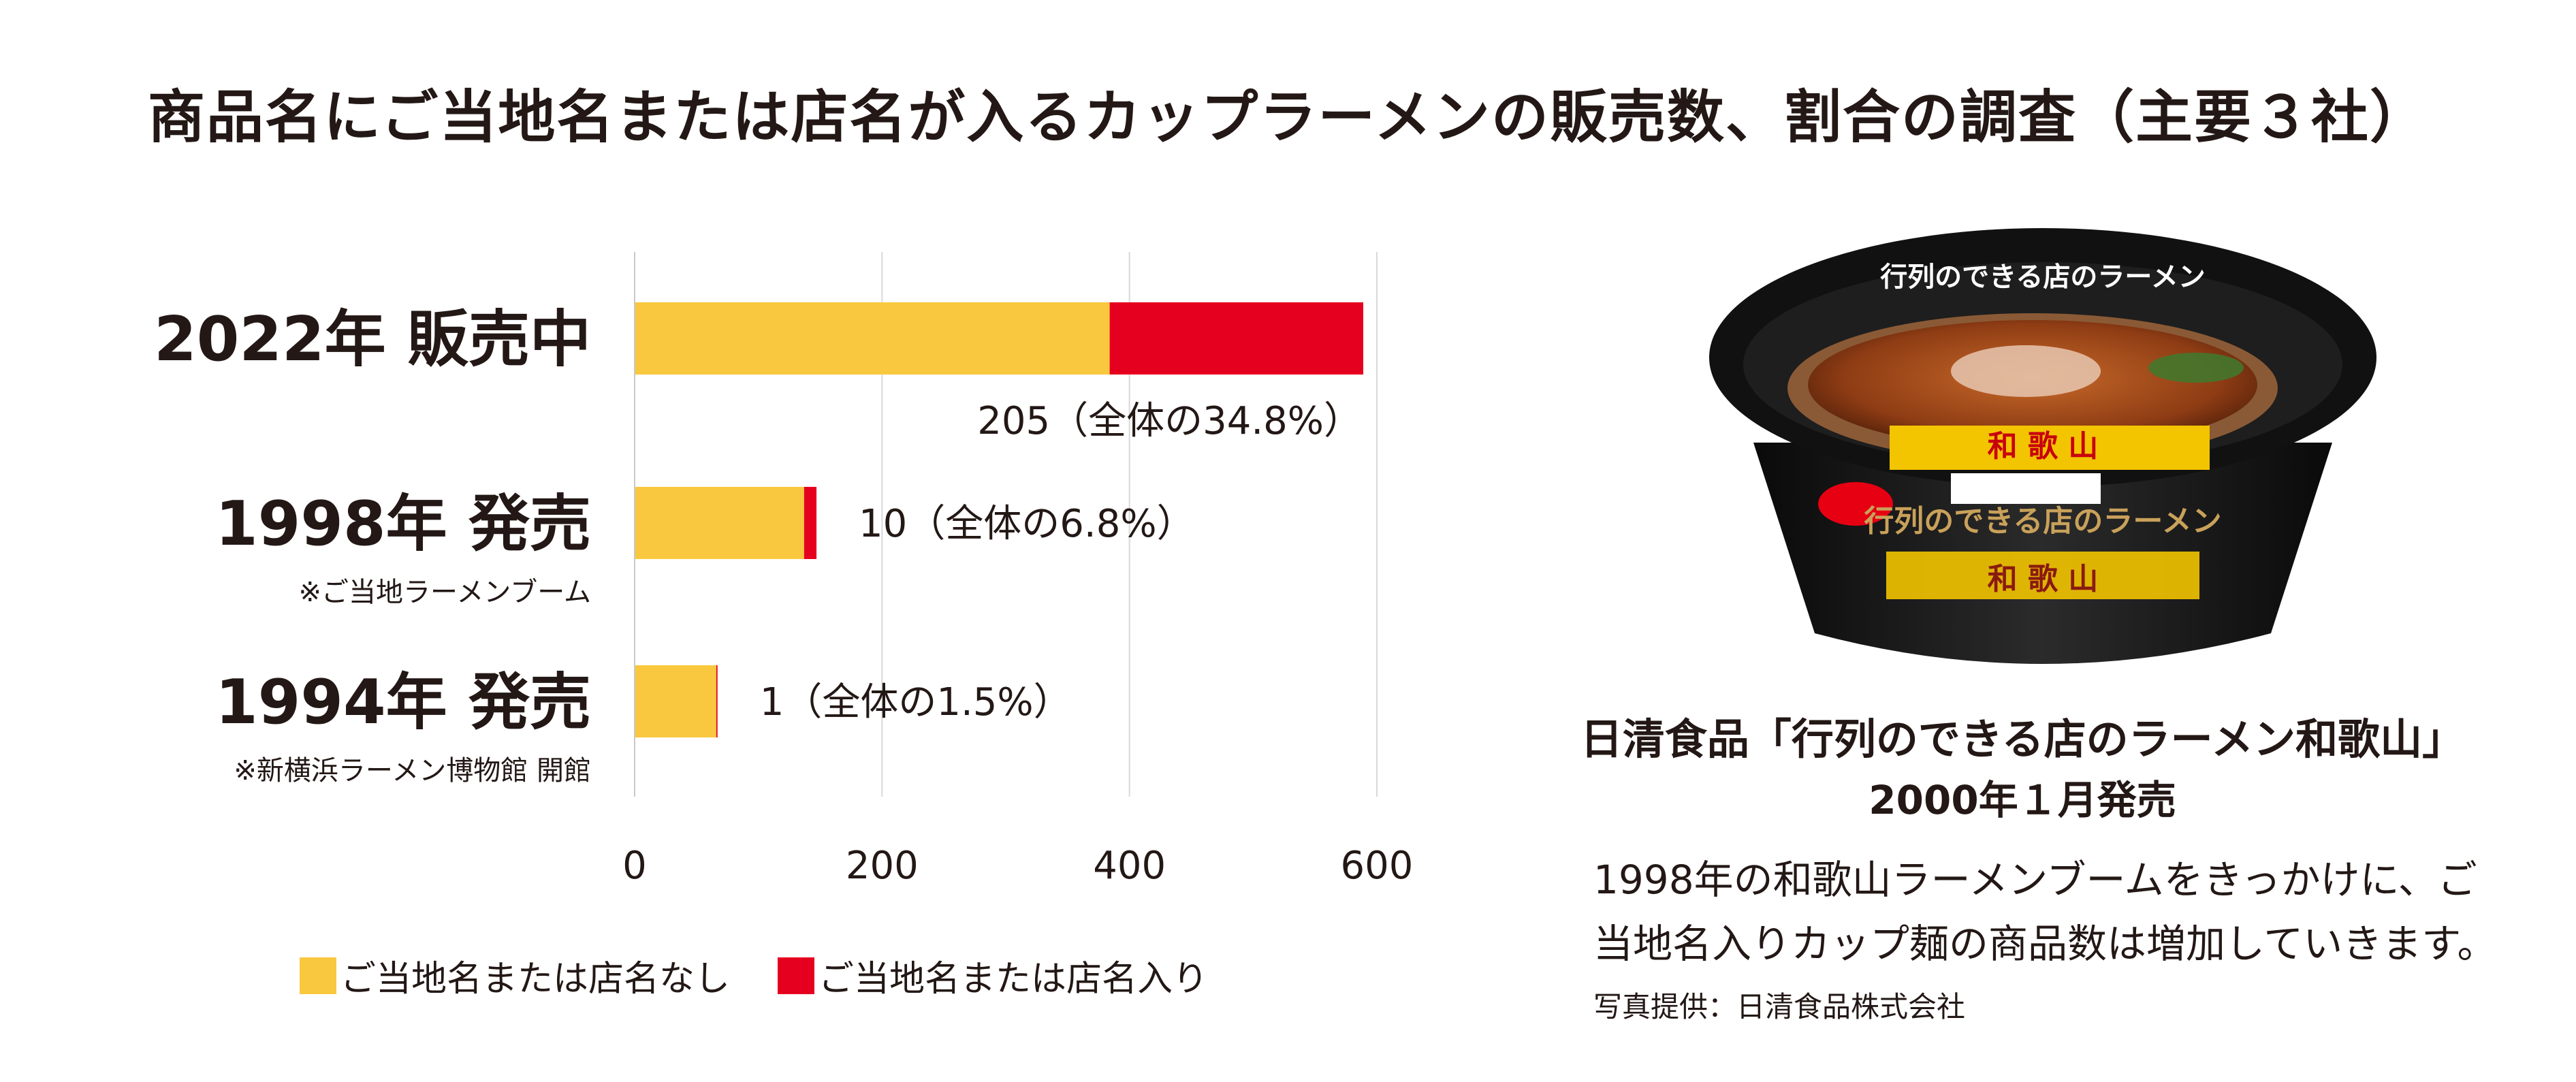 The image size is (2576, 1082). Describe the element at coordinates (916, 703) in the screenshot. I see `data-label: 1（全体の1.5%）` at that location.